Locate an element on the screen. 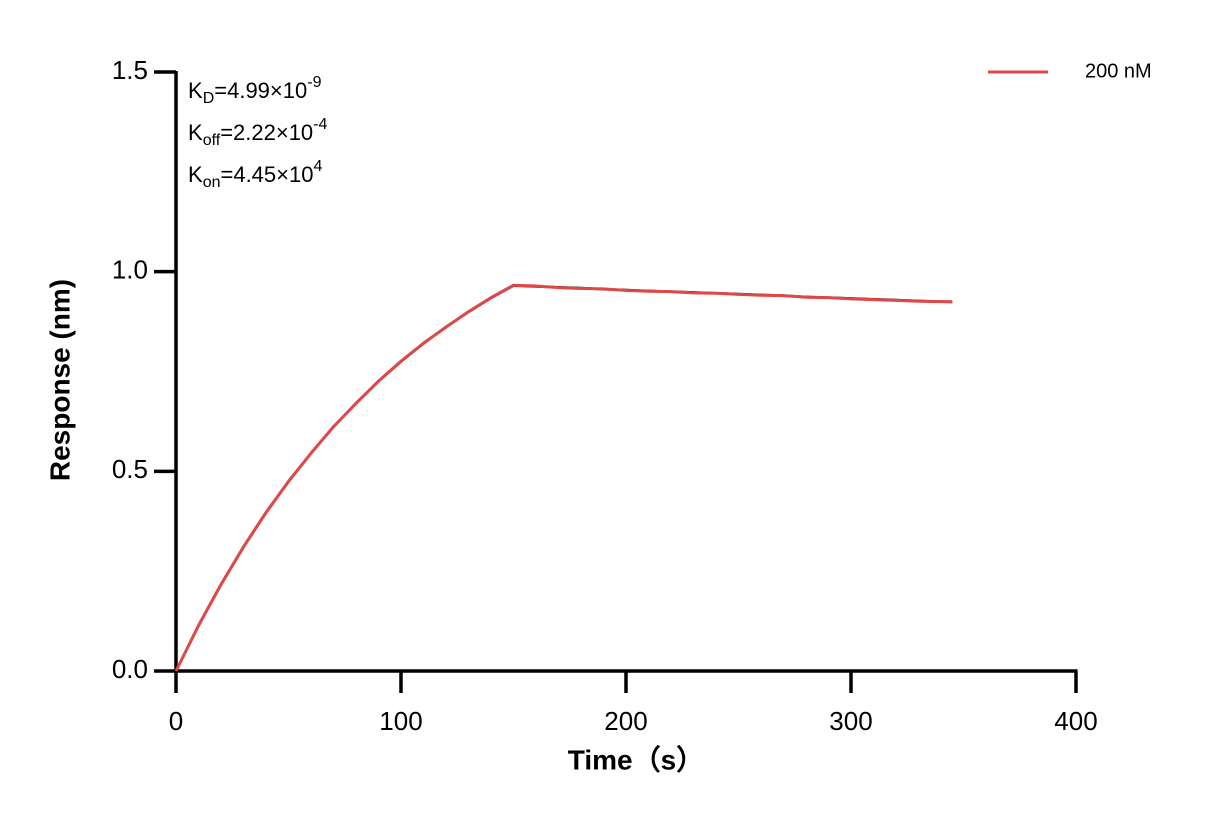 The height and width of the screenshot is (825, 1212). annotation-value: =4.99×10 is located at coordinates (260, 90).